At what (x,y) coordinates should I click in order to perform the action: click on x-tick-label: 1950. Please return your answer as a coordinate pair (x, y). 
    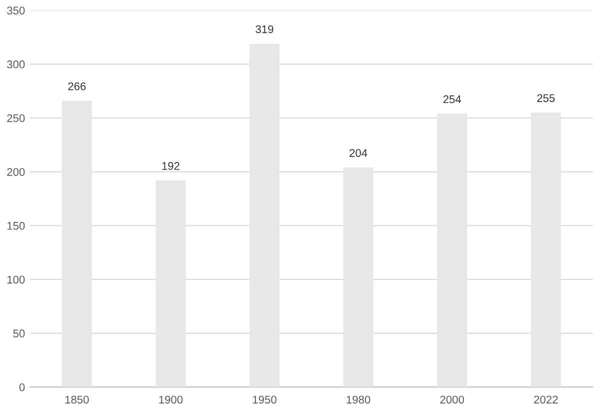
    Looking at the image, I should click on (264, 400).